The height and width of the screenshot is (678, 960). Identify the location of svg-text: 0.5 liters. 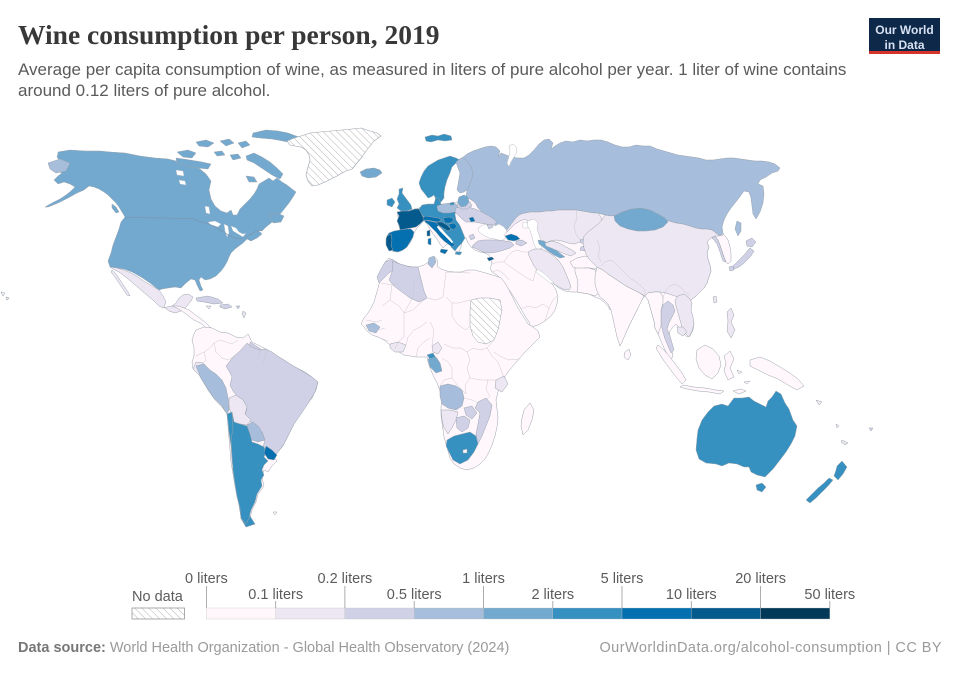
(414, 595).